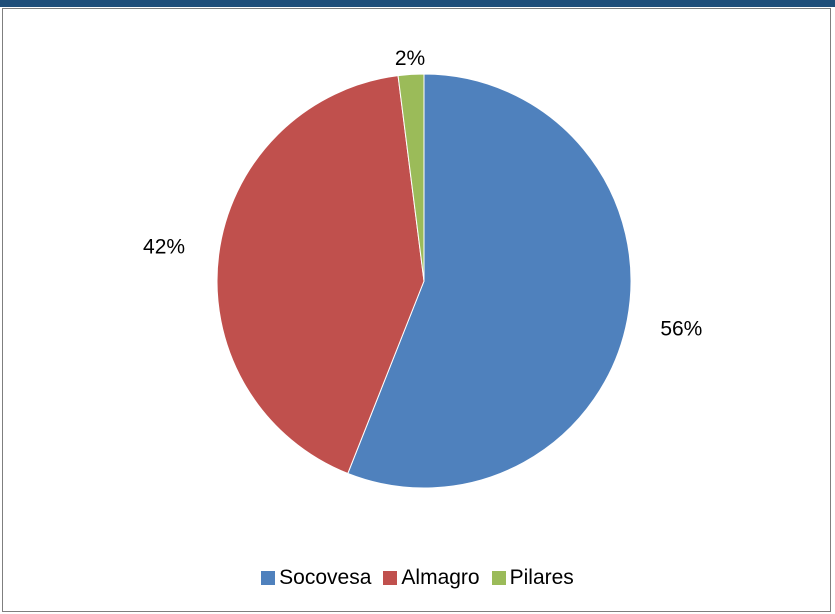 This screenshot has height=614, width=835. Describe the element at coordinates (325, 577) in the screenshot. I see `legend-label-socovesa: Socovesa` at that location.